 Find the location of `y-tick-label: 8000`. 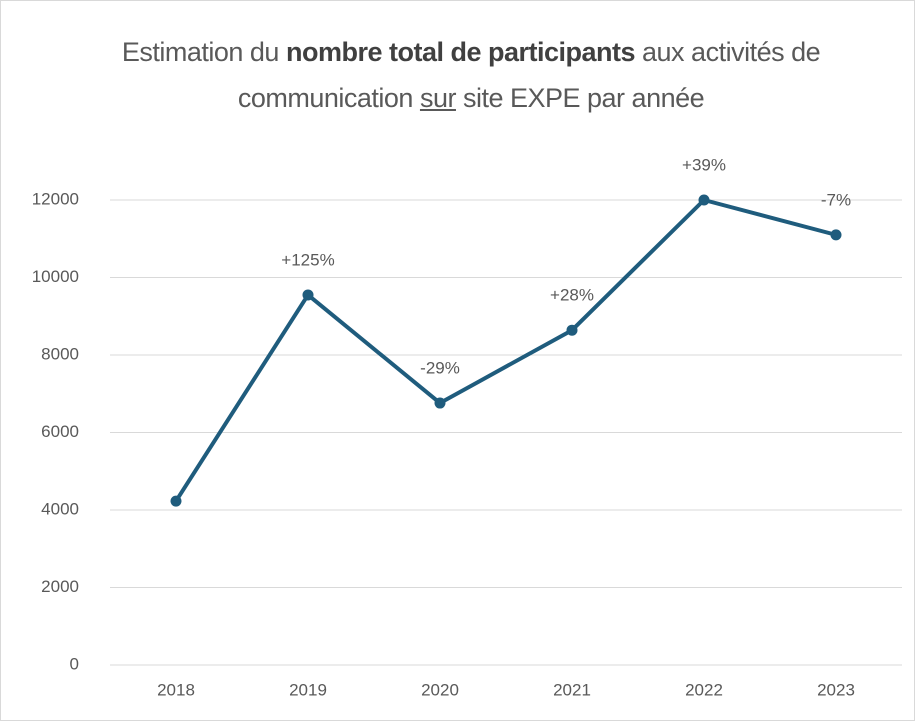

y-tick-label: 8000 is located at coordinates (60, 353).